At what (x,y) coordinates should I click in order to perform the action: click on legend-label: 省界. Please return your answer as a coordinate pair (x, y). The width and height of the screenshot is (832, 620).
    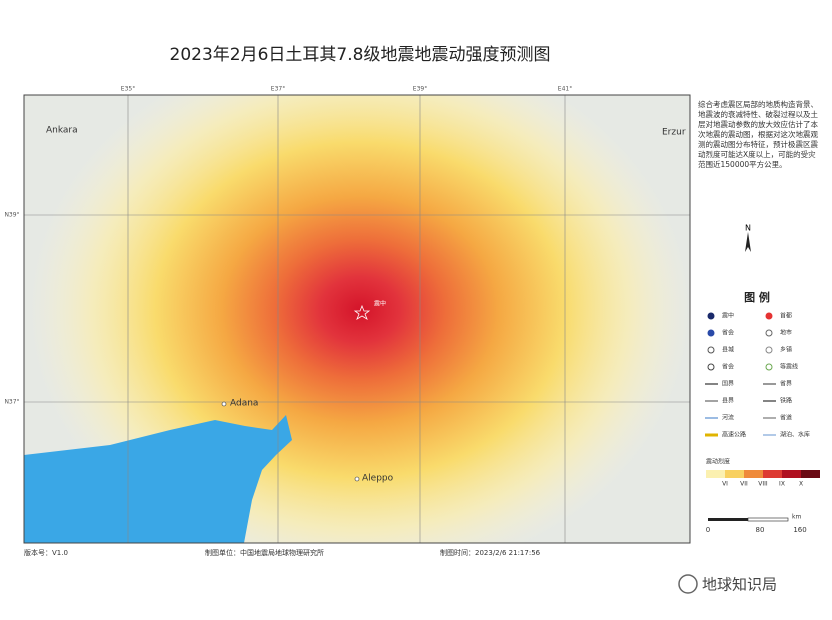
    Looking at the image, I should click on (786, 384).